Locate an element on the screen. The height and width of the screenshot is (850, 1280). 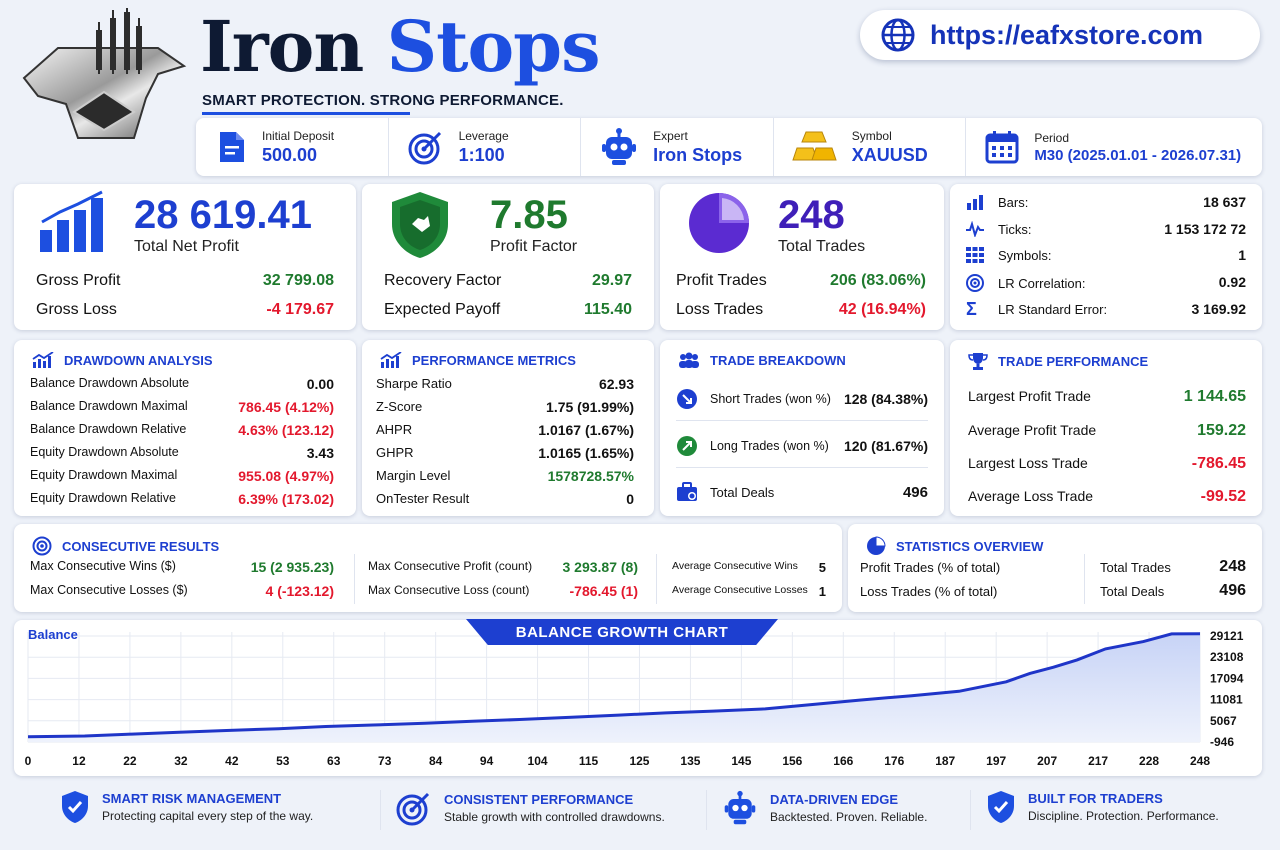
row-label: GHPR is located at coordinates (395, 452).